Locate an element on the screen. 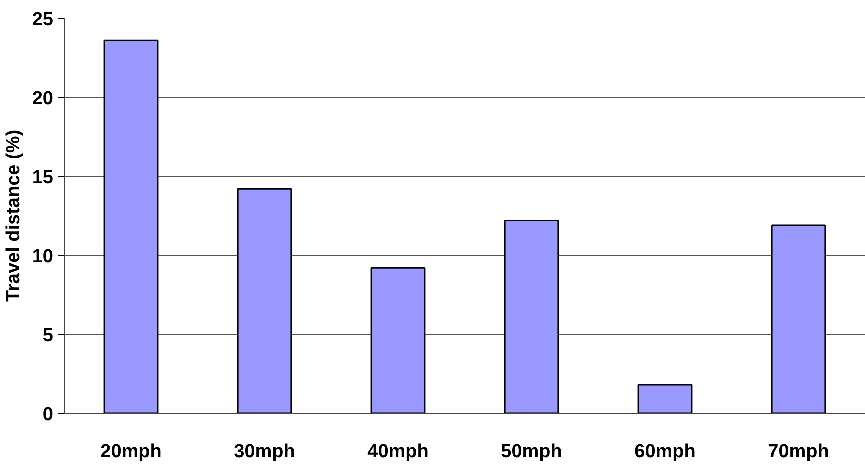  y-tick-label: 15 is located at coordinates (43, 178).